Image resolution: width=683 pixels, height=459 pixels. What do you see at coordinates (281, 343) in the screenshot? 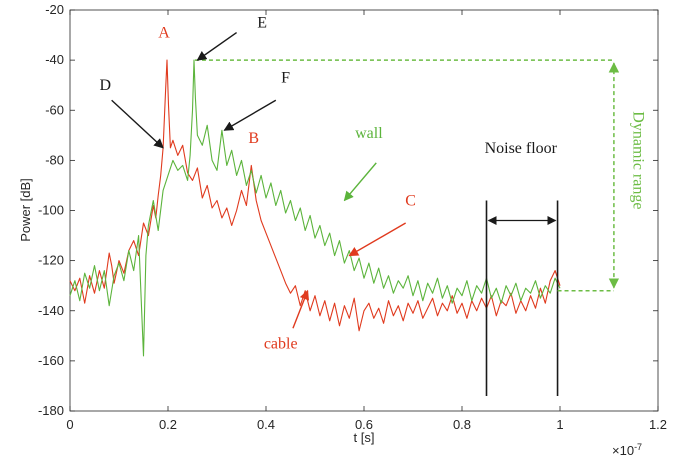
I see `annotation-label: cable` at bounding box center [281, 343].